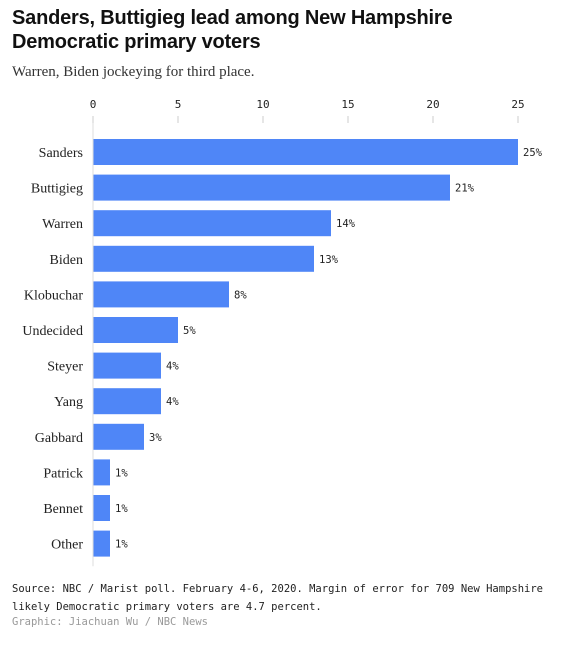  Describe the element at coordinates (53, 295) in the screenshot. I see `category-label: Klobuchar` at that location.